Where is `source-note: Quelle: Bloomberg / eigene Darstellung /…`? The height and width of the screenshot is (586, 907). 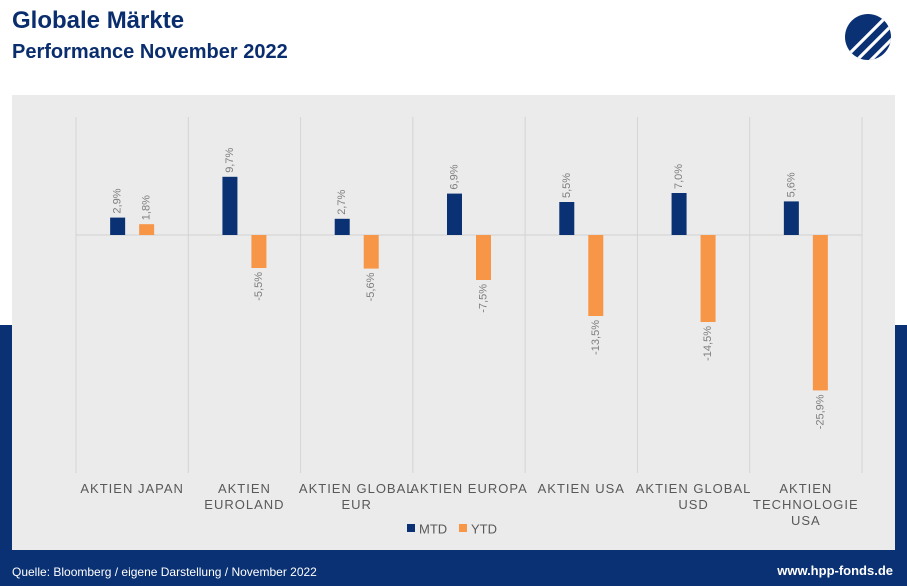
source-note: Quelle: Bloomberg / eigene Darstellung /… is located at coordinates (164, 572).